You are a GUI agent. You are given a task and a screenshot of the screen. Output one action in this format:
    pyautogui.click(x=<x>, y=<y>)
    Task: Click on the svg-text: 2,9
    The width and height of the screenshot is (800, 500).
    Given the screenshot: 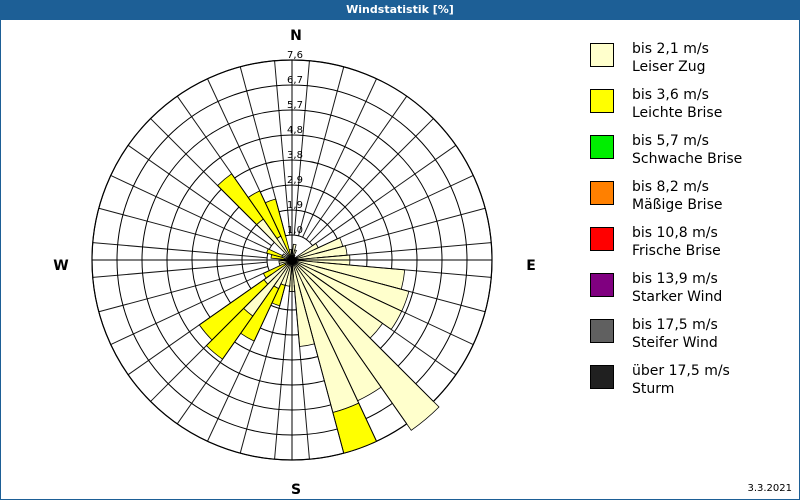 What is the action you would take?
    pyautogui.click(x=295, y=180)
    